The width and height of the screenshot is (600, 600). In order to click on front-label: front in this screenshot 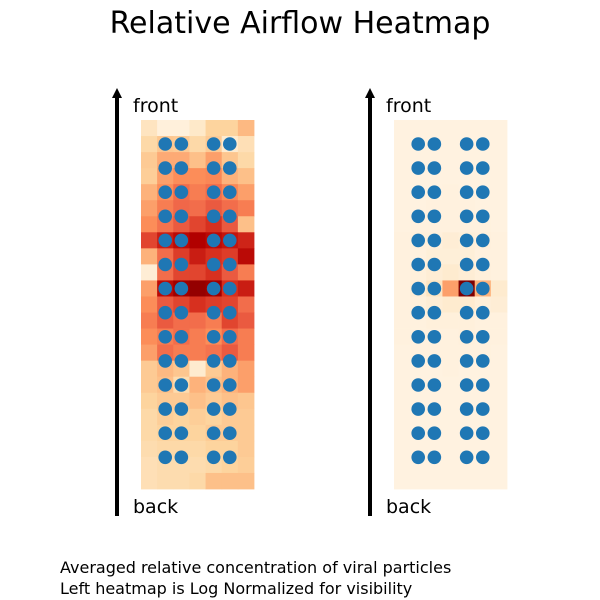, I will do `click(155, 106)`.